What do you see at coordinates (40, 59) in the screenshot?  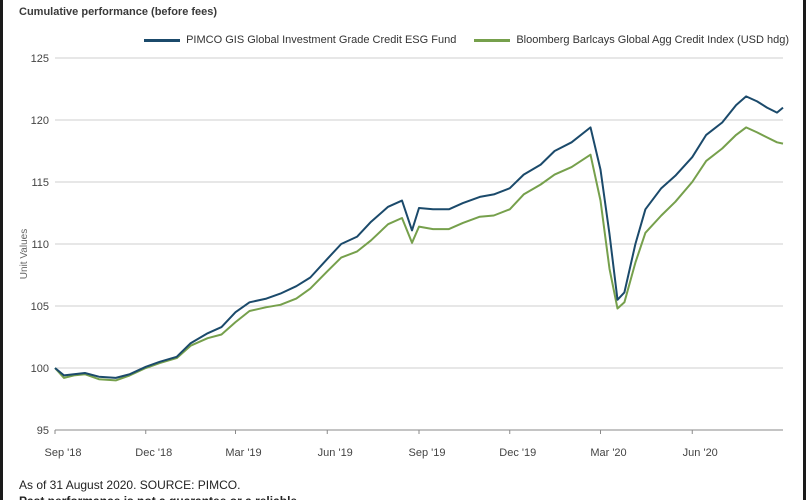 I see `y-tick-label: 125` at bounding box center [40, 59].